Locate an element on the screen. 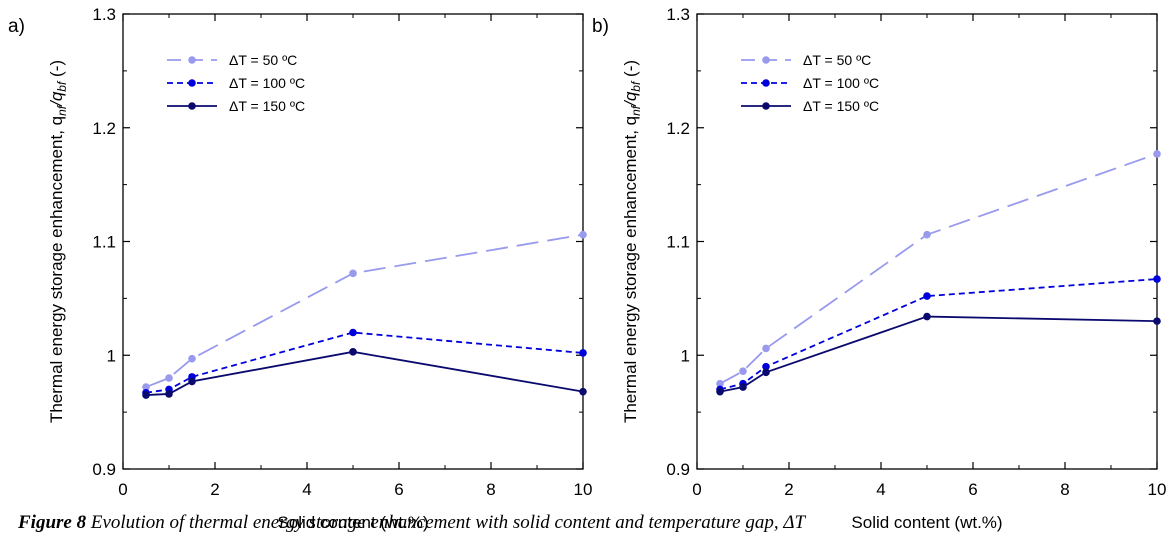 This screenshot has height=539, width=1174. panel-label: b) is located at coordinates (600, 26).